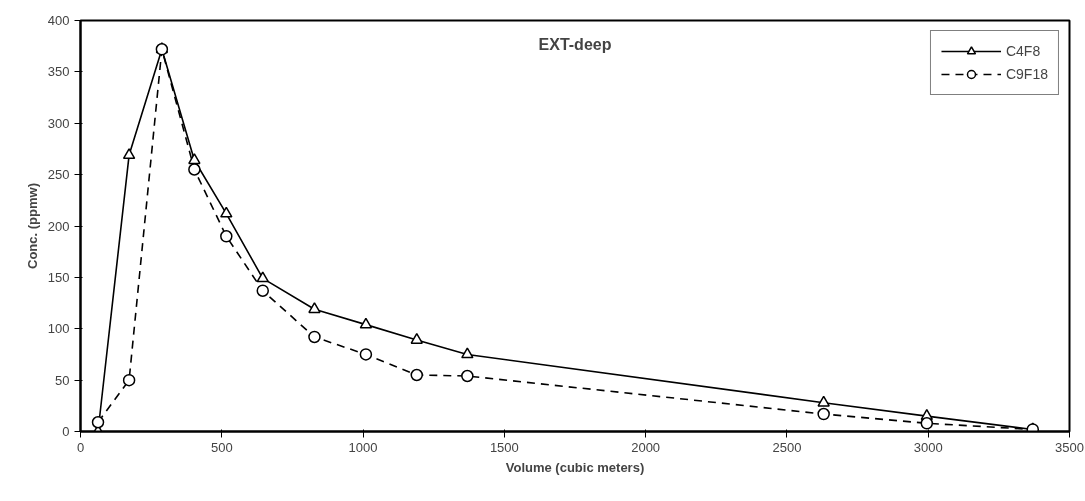 The image size is (1085, 501). Describe the element at coordinates (1069, 447) in the screenshot. I see `x-tick-label: 3500` at that location.